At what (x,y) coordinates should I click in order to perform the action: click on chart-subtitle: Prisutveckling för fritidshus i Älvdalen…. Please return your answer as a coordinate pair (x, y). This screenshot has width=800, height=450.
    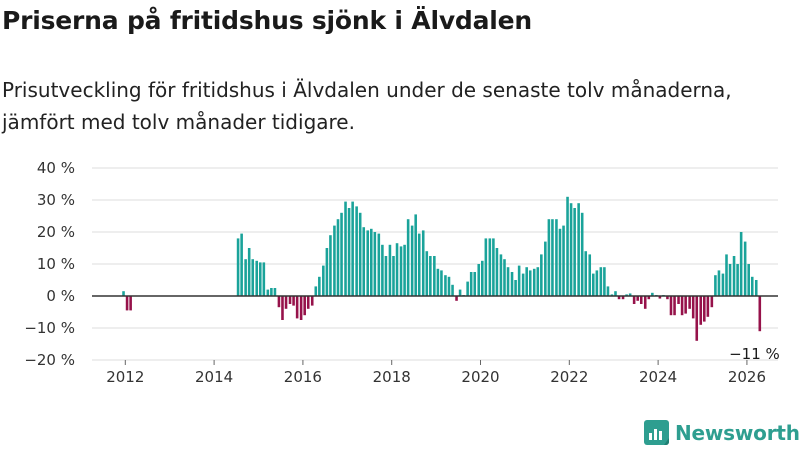
    Looking at the image, I should click on (367, 106).